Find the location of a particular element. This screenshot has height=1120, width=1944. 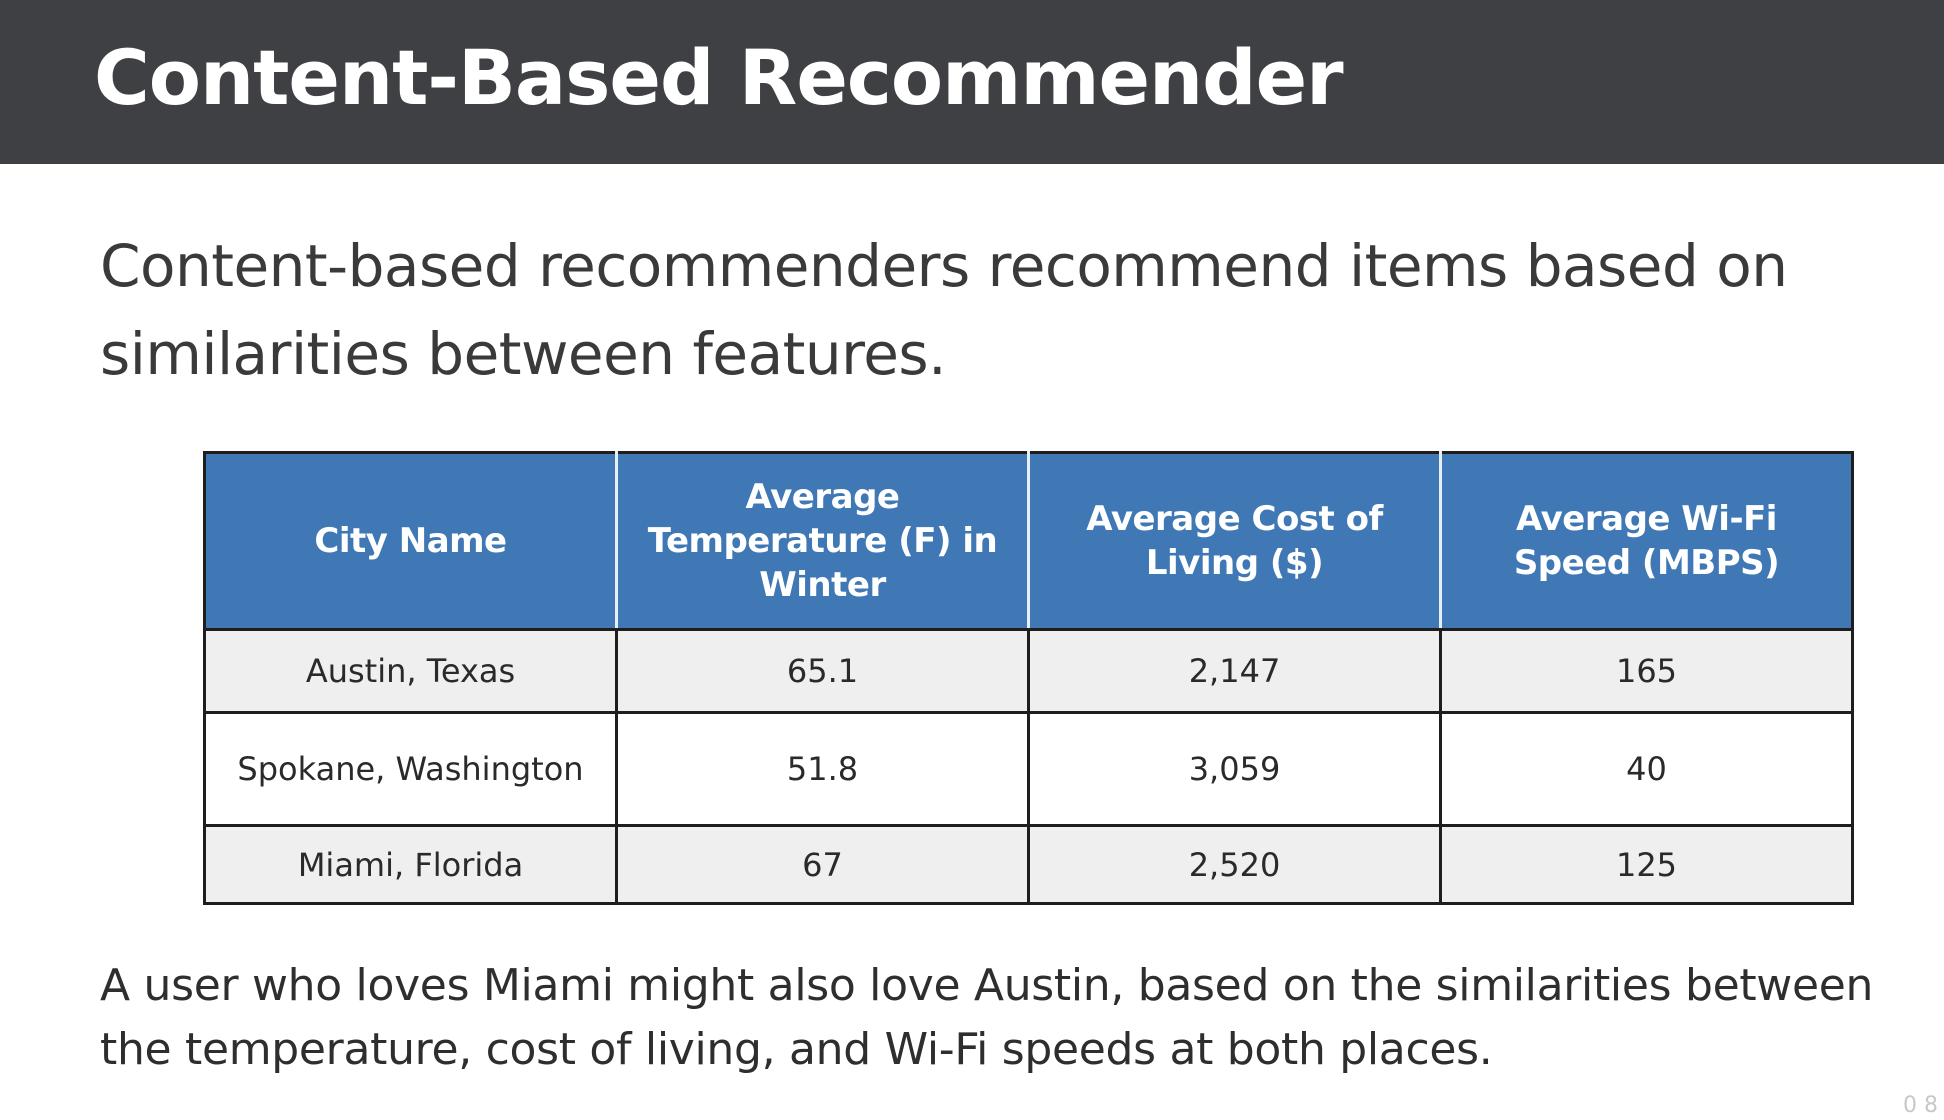

table-row: Miami, Florida 67 2,520 125 is located at coordinates (1028, 864).